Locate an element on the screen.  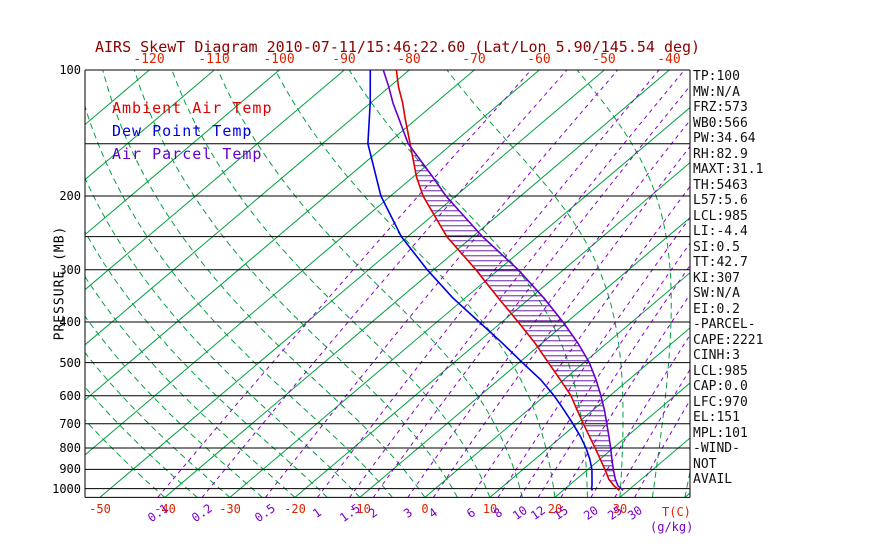
pressure-tick: 500 is located at coordinates (70, 363).